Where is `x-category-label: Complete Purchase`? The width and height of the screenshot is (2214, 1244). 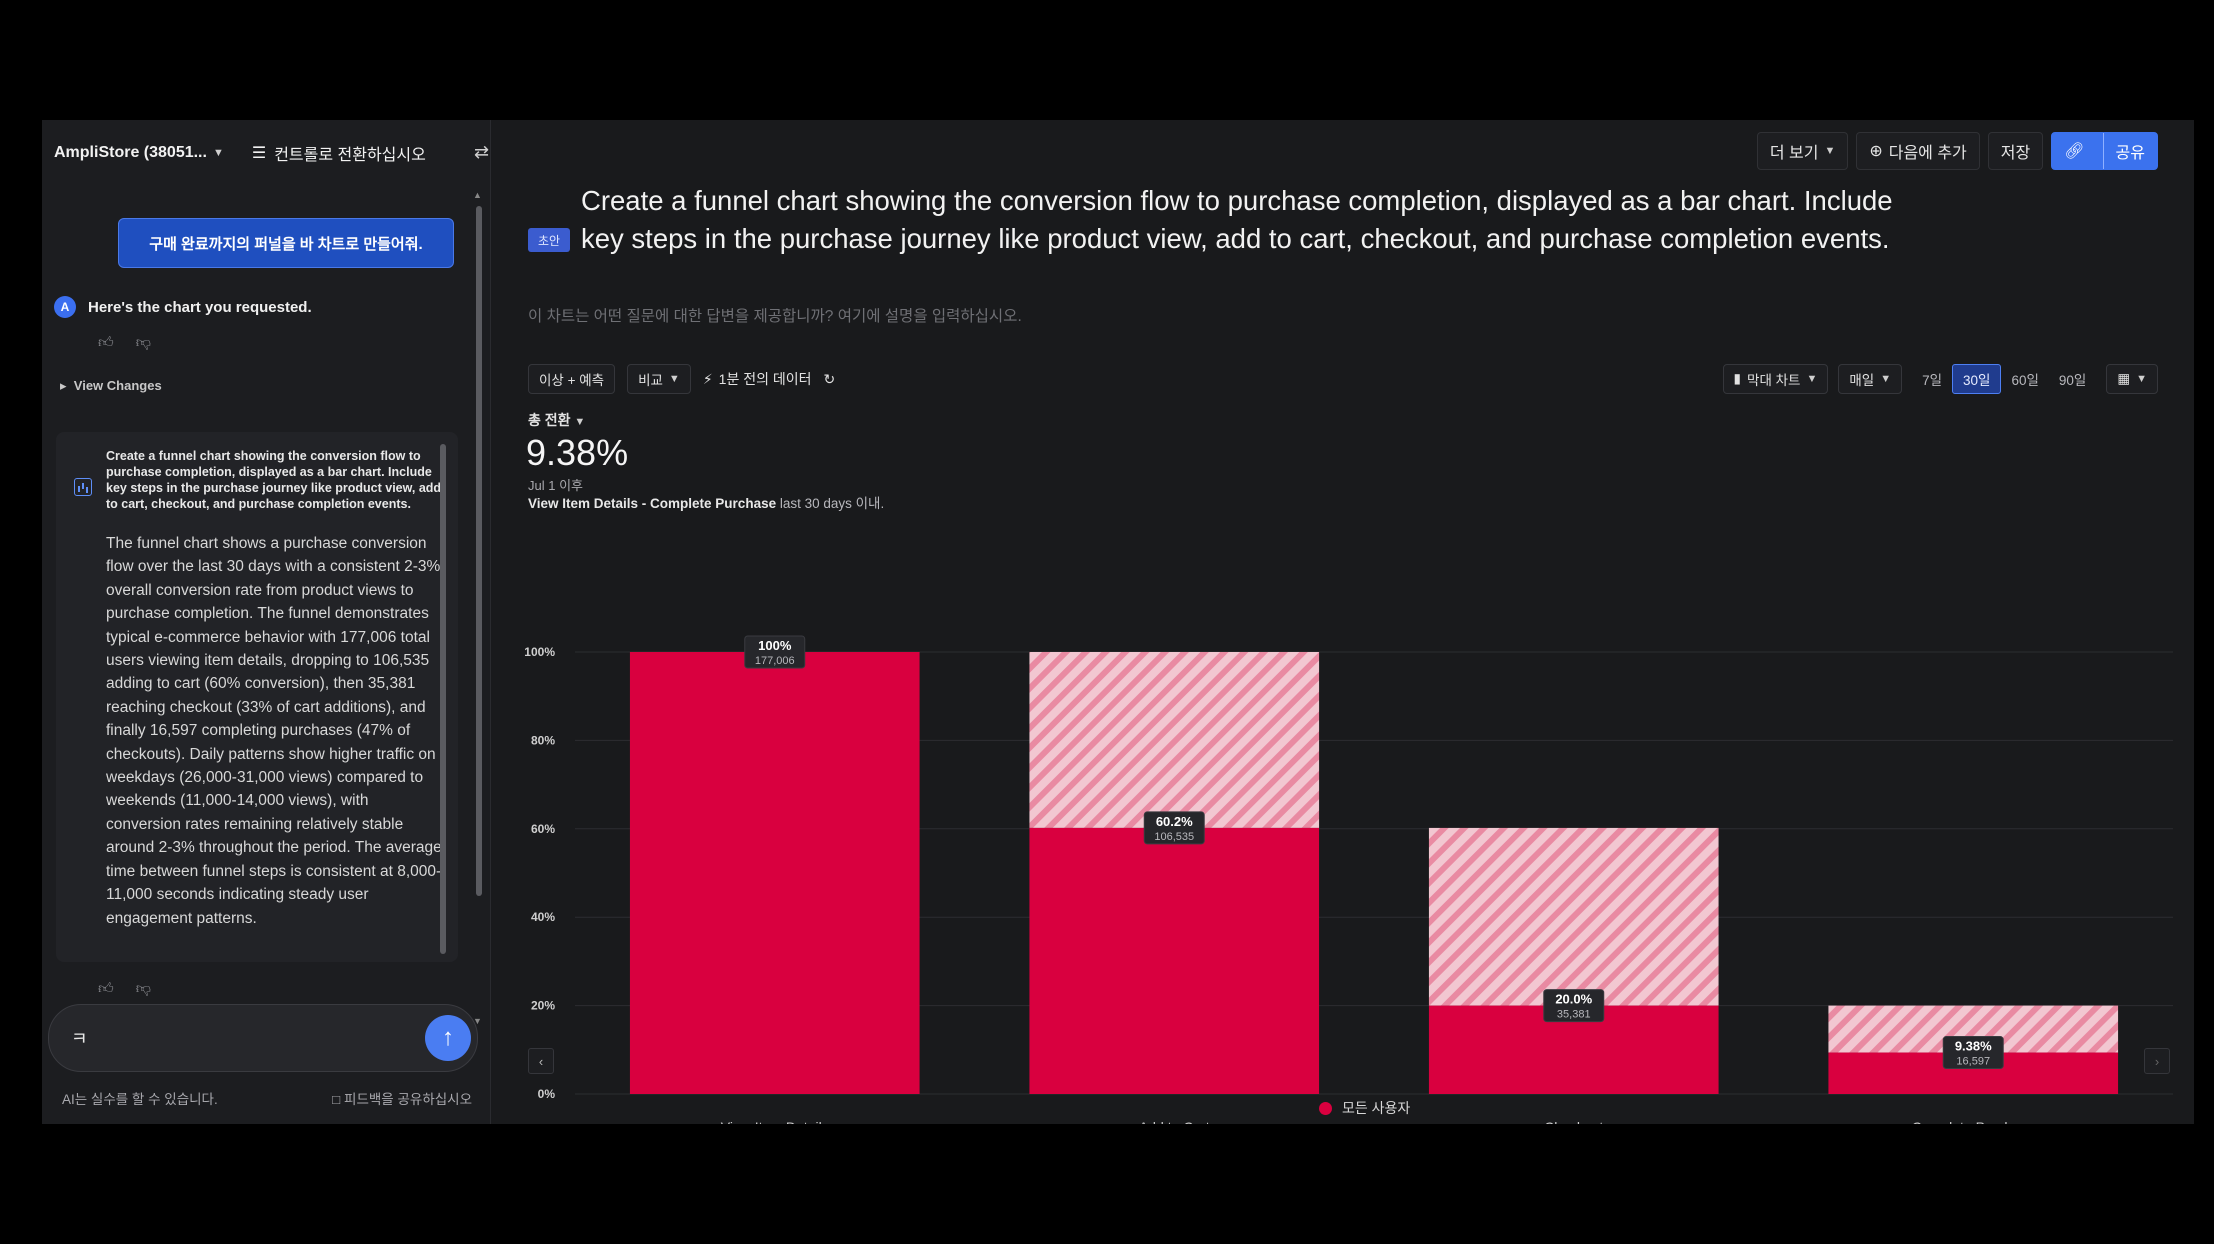 x-category-label: Complete Purchase is located at coordinates (1973, 1121).